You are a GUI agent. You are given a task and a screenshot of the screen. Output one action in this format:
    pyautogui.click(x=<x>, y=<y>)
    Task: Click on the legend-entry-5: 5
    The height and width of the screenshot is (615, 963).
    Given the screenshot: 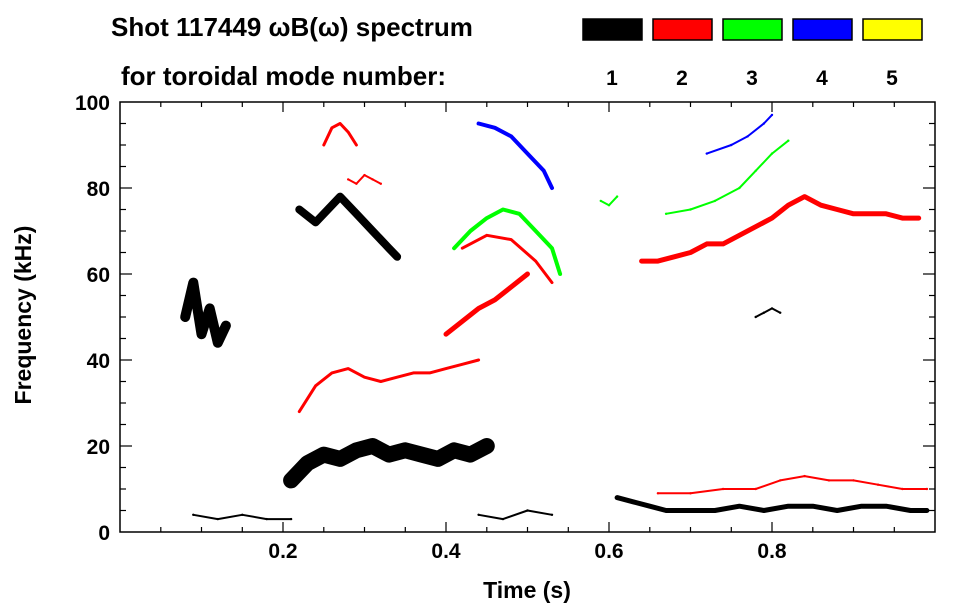 What is the action you would take?
    pyautogui.click(x=892, y=54)
    